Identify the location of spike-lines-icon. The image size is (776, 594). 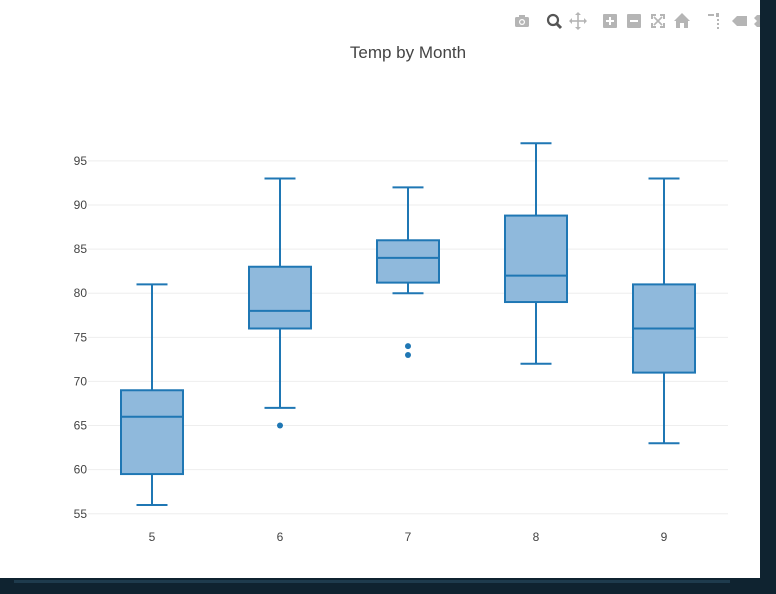
(713, 21).